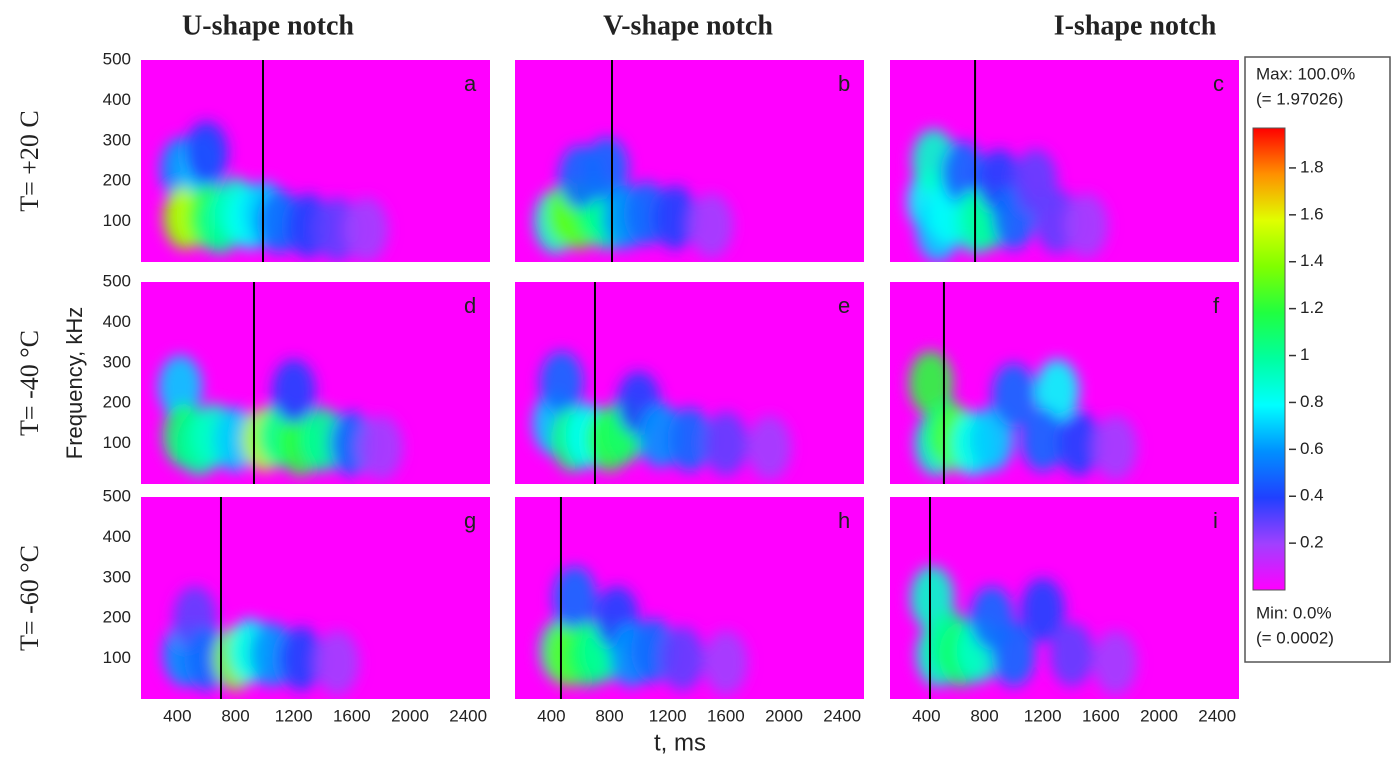 This screenshot has width=1398, height=759. I want to click on colorbar-max-value: (= 1.97026), so click(1299, 98).